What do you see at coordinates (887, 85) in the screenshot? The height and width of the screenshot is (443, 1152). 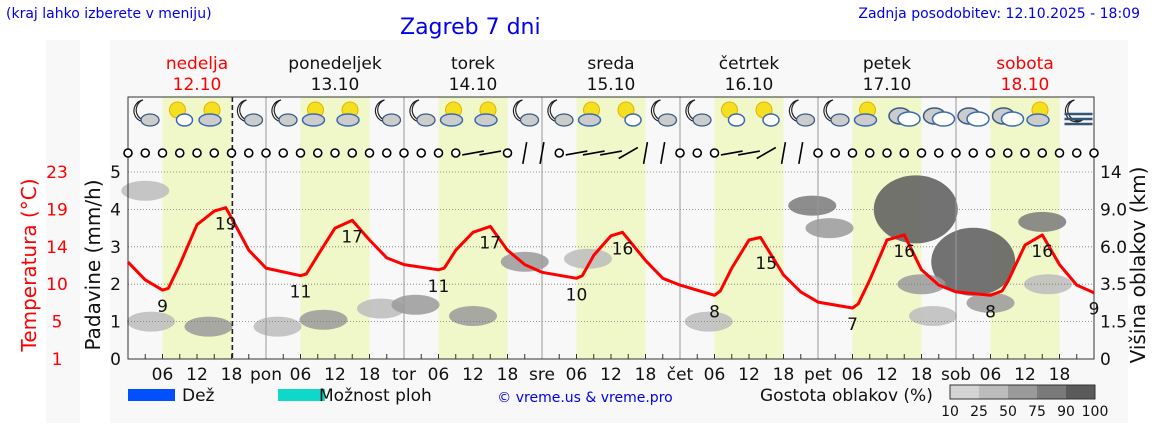 I see `day-date: 17.10` at bounding box center [887, 85].